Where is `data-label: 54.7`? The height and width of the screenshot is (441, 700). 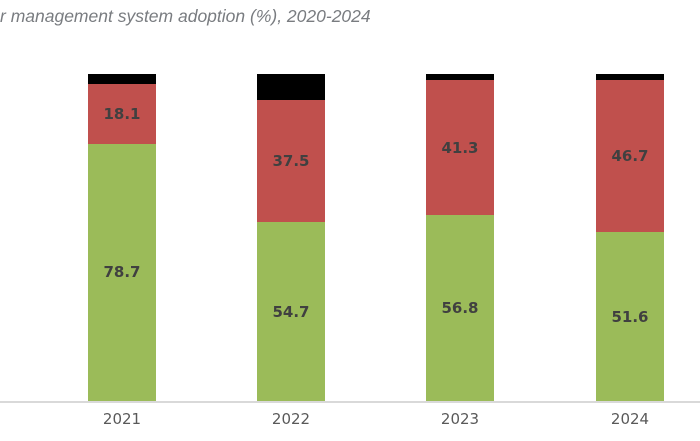
data-label: 54.7 is located at coordinates (291, 311).